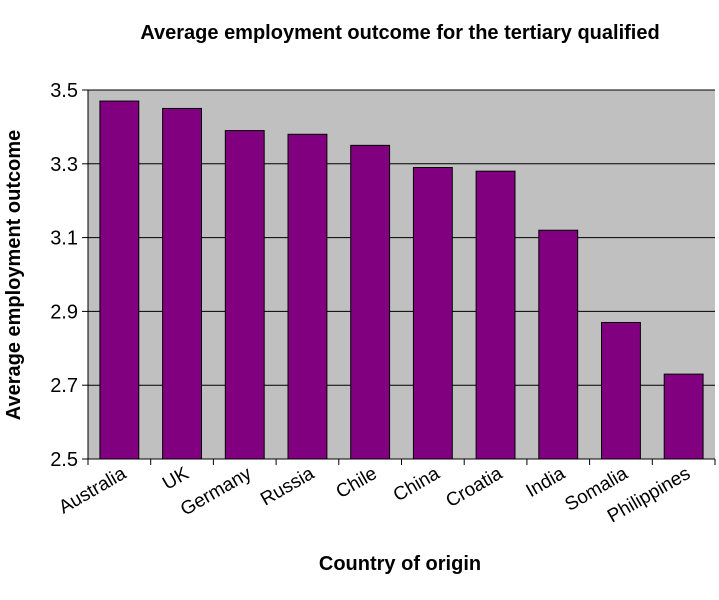 This screenshot has width=719, height=600. I want to click on x-tick-label: Chile, so click(357, 483).